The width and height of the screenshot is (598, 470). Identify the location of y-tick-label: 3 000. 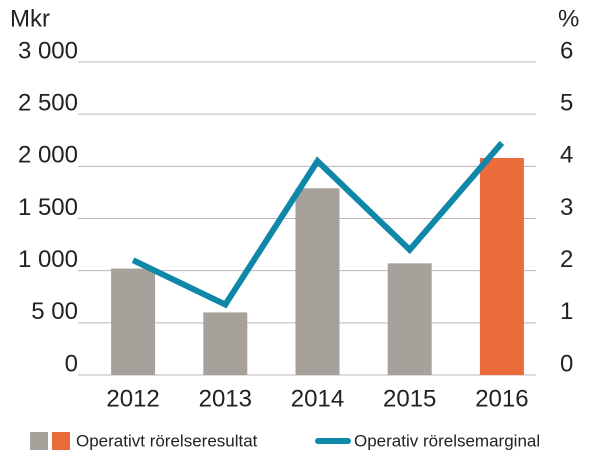
(48, 50).